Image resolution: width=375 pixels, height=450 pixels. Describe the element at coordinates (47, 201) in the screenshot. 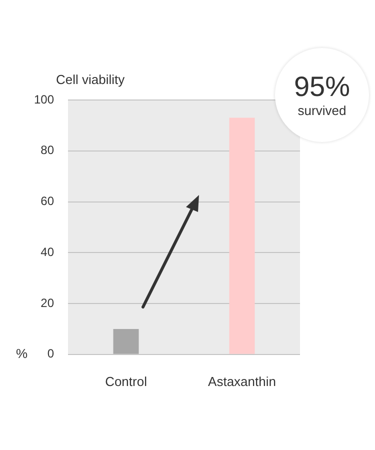

I see `y-tick-label: 60` at that location.